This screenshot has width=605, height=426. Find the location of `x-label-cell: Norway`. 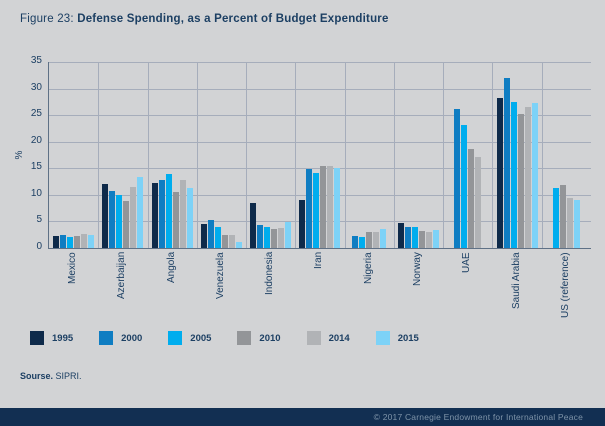

x-label-cell: Norway is located at coordinates (417, 291).